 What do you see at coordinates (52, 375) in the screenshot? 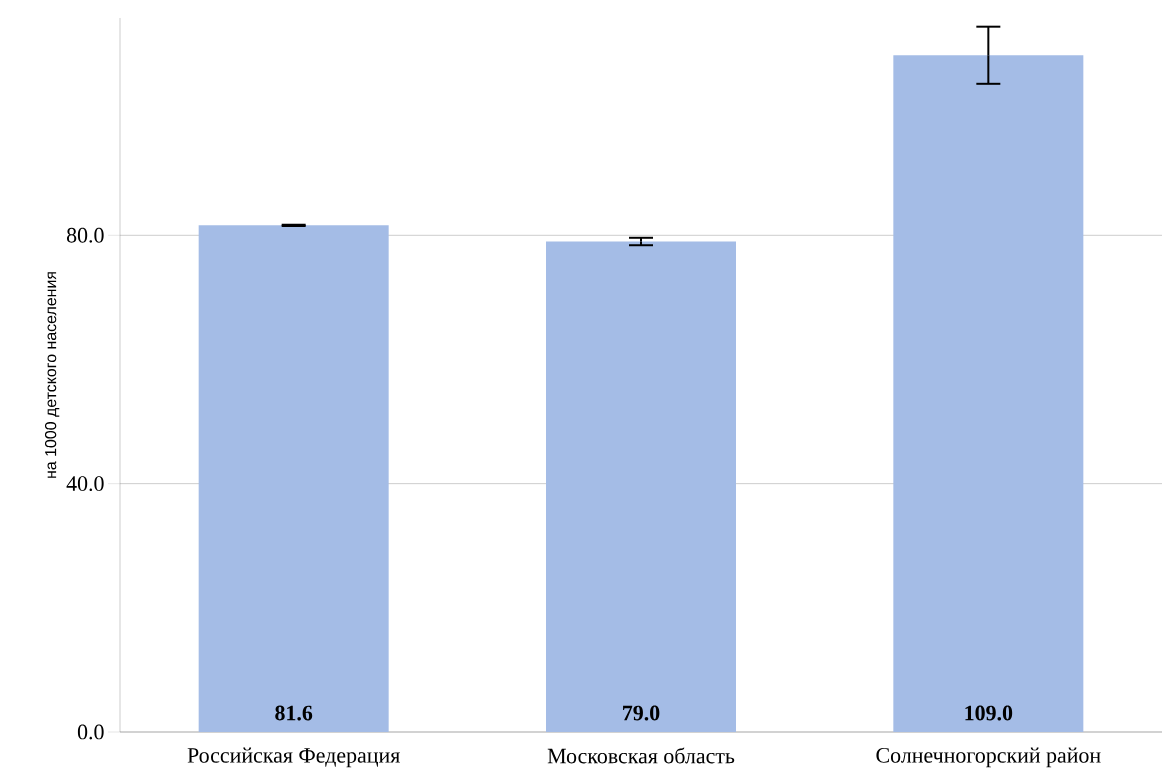
I see `y-axis-title: на 1000 детского населения` at bounding box center [52, 375].